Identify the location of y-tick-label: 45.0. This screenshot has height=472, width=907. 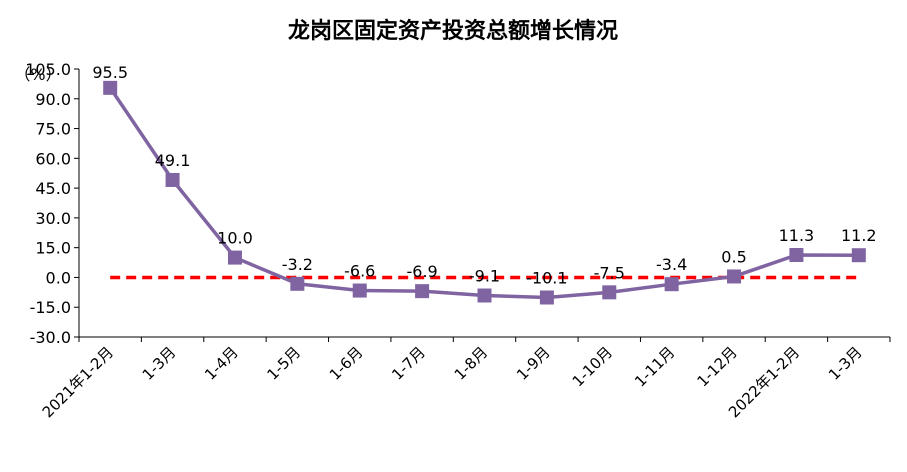
(53, 188).